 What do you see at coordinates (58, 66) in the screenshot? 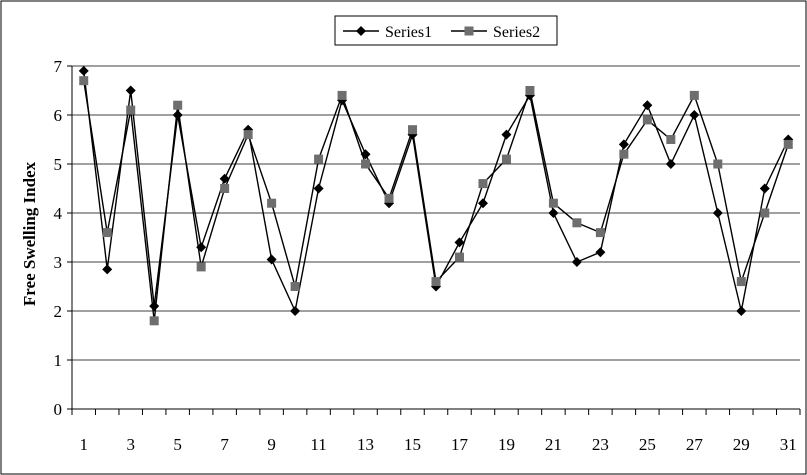
I see `y-tick-label: 7` at bounding box center [58, 66].